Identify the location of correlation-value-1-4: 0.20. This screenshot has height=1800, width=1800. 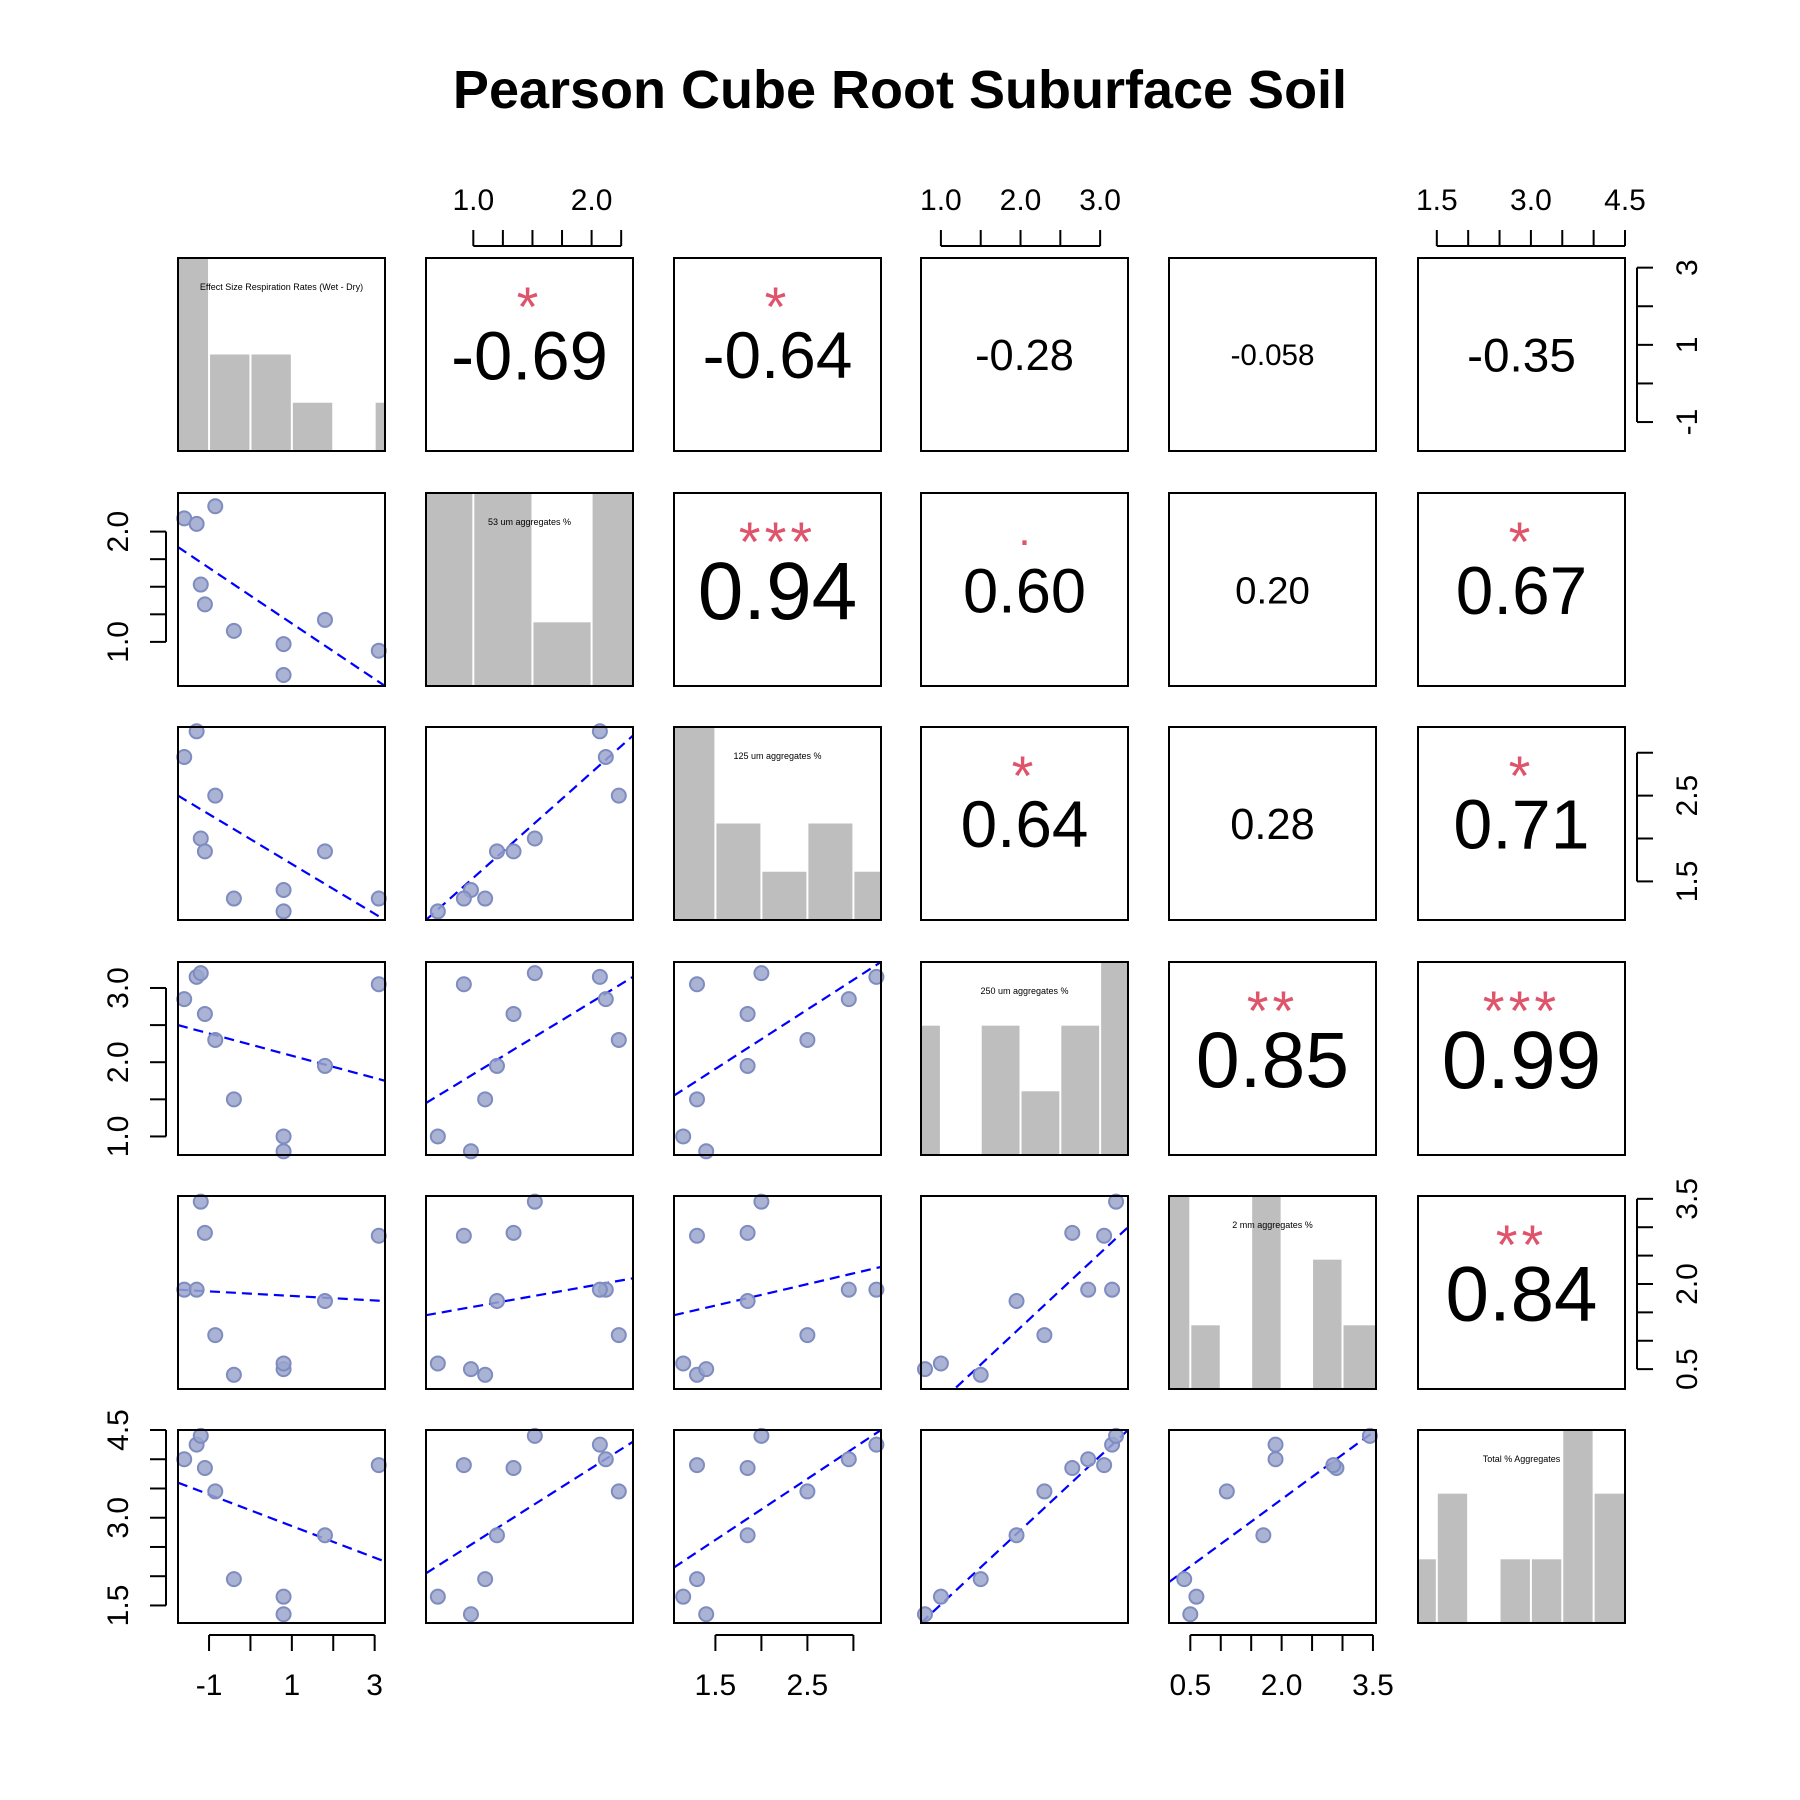
(1272, 590).